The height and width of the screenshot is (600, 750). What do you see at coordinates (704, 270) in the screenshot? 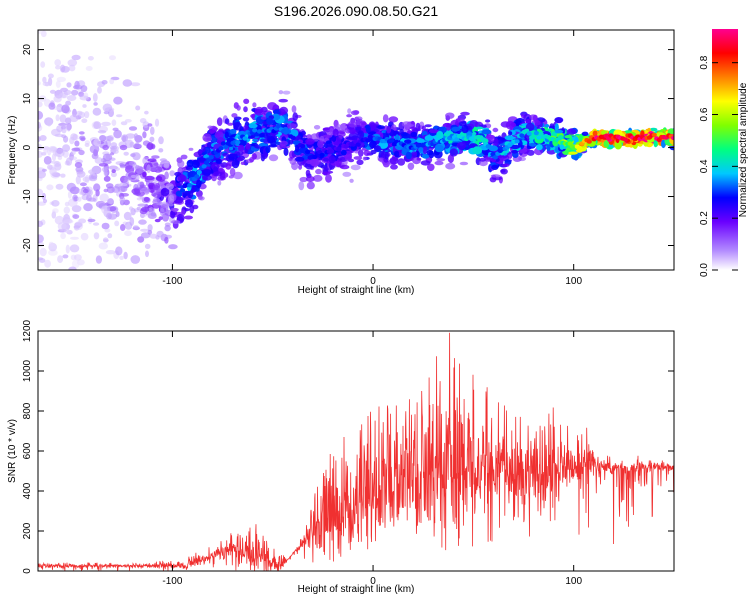
I see `colorbar-tick-label: 0.0` at bounding box center [704, 270].